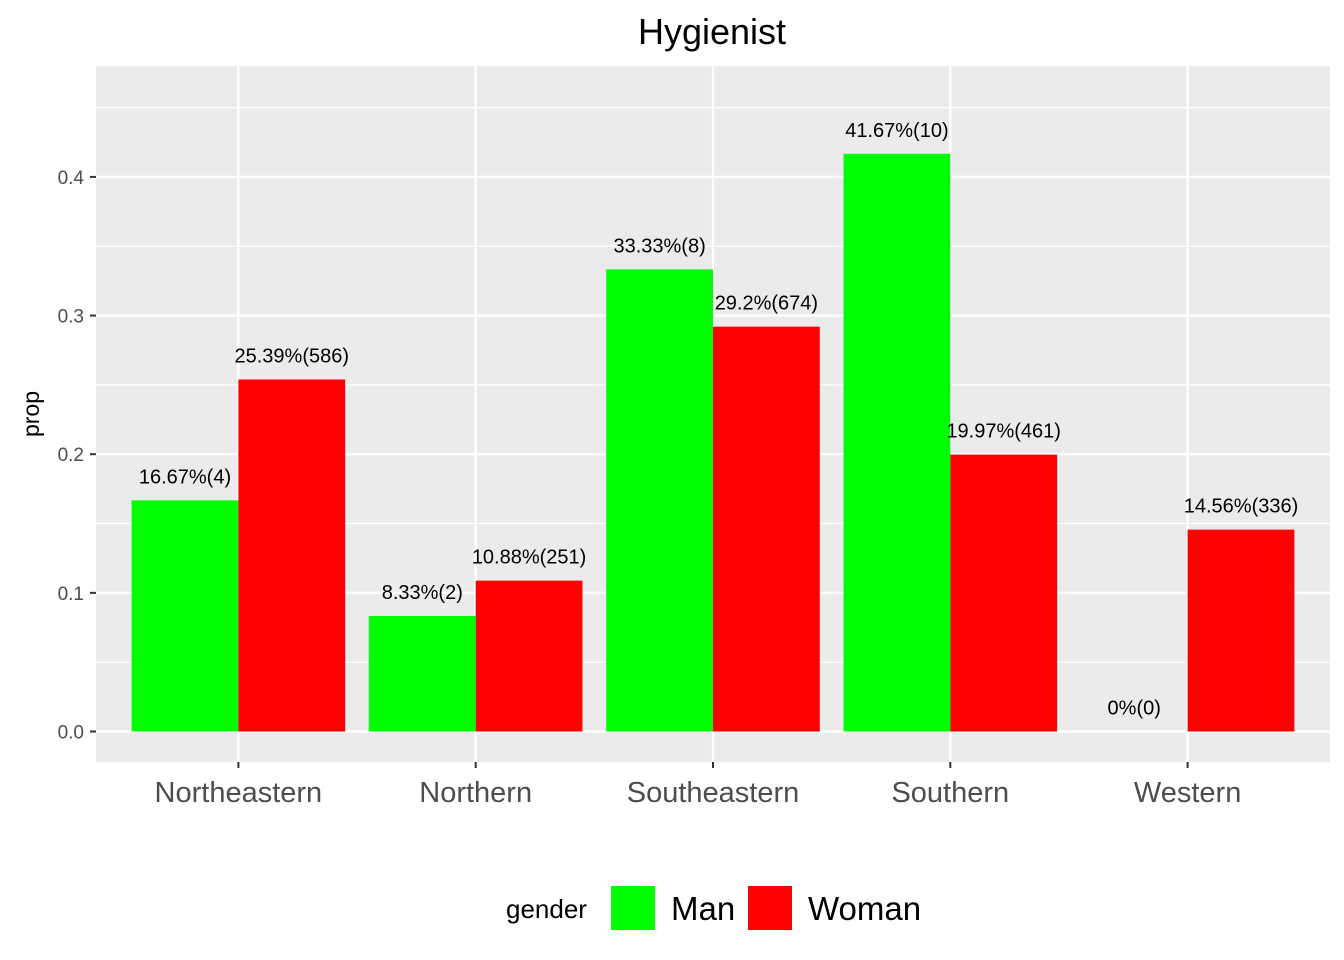  I want to click on x-tick-label: Southeastern, so click(713, 793).